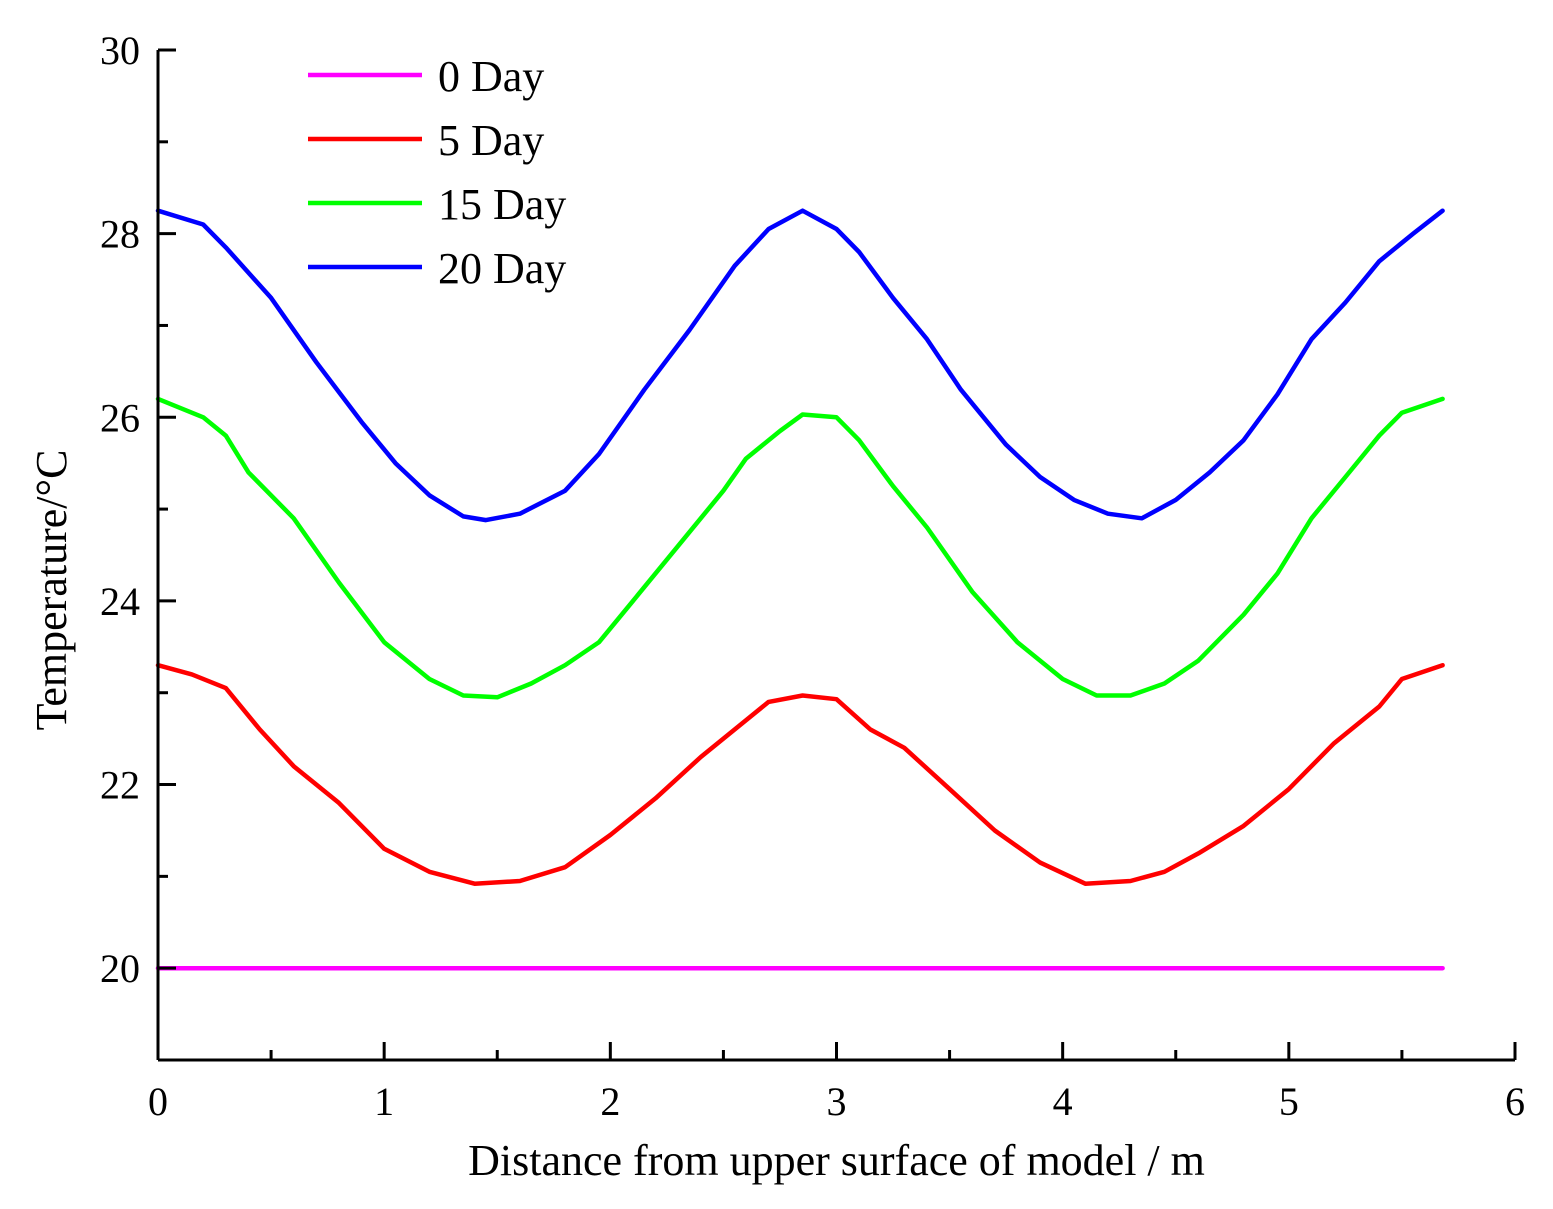 This screenshot has height=1209, width=1553. Describe the element at coordinates (502, 204) in the screenshot. I see `legend-label: 15 Day` at that location.